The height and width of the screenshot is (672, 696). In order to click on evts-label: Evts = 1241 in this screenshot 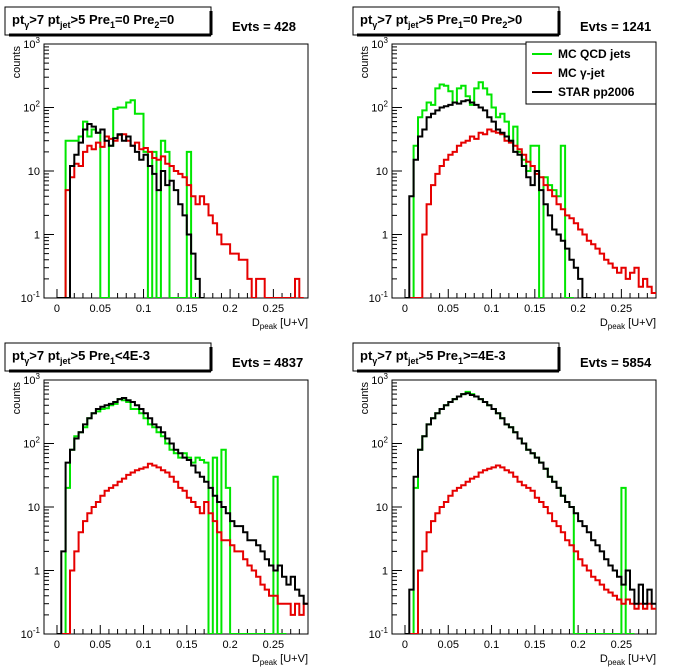, I will do `click(615, 26)`.